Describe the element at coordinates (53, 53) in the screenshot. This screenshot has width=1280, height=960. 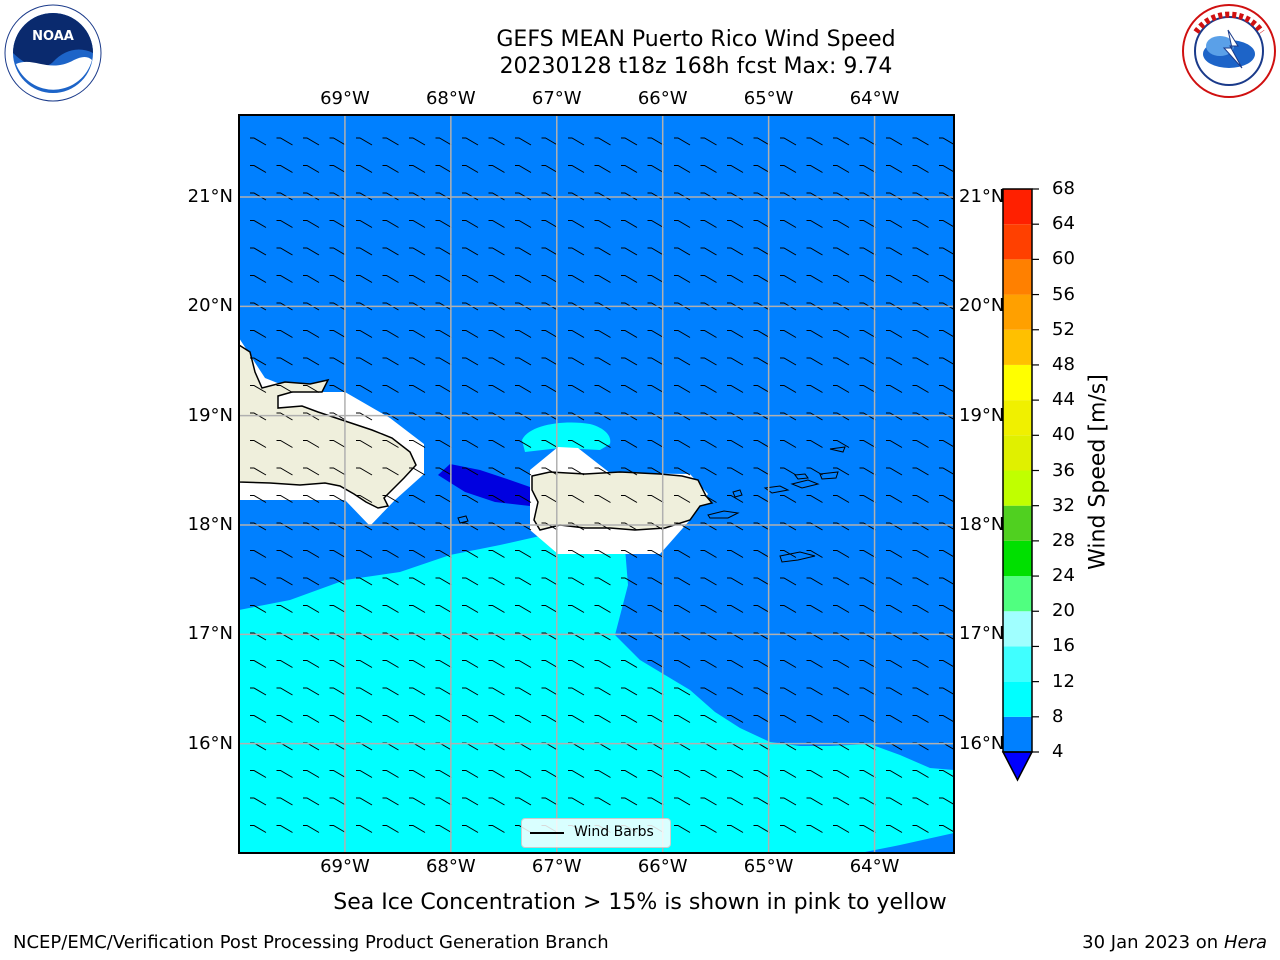
I see `noaa-logo-icon: NOAA` at that location.